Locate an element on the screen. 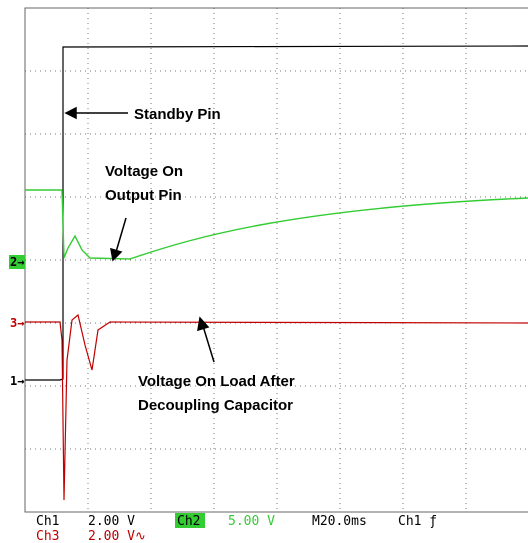  ch2-label-bg is located at coordinates (190, 520).